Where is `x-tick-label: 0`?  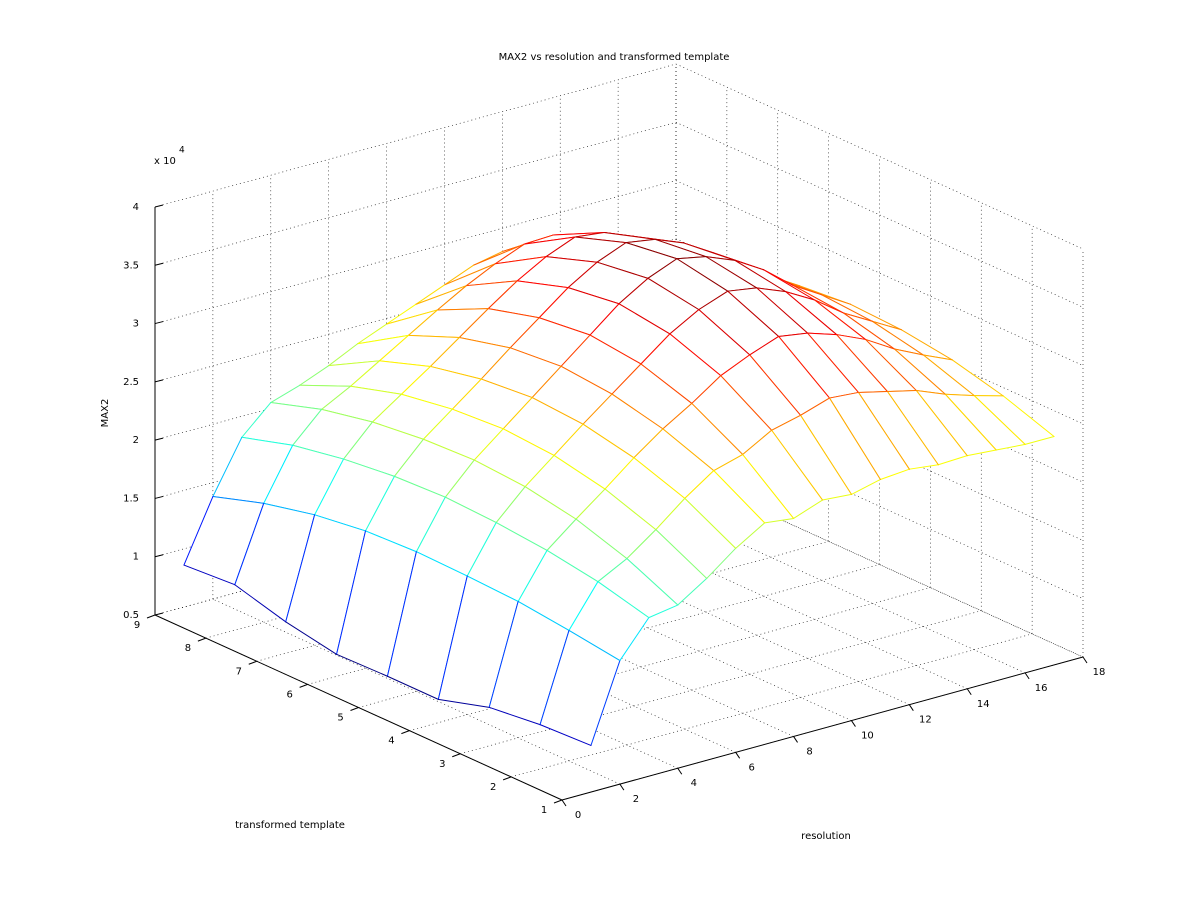 x-tick-label: 0 is located at coordinates (578, 815).